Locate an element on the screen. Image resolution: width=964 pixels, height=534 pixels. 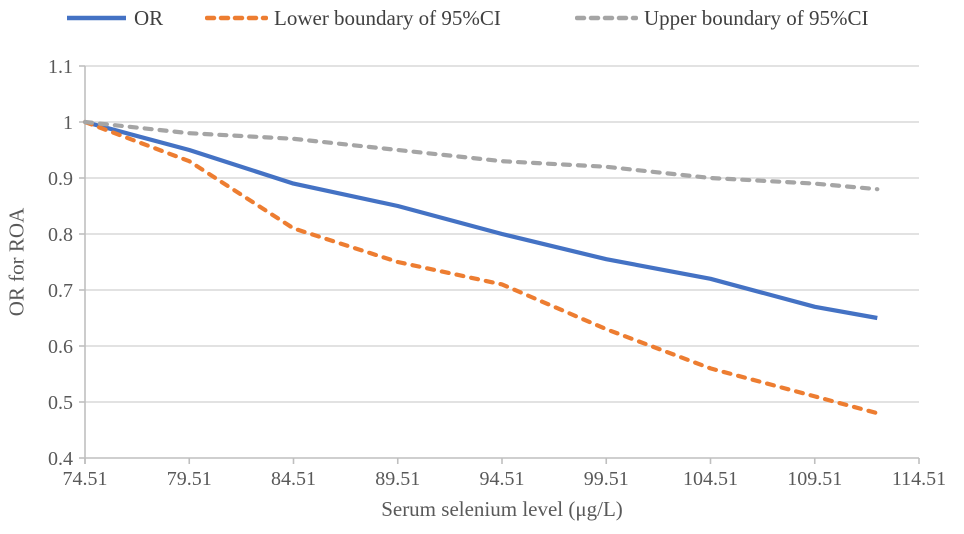
y-tick-label: 0.4 is located at coordinates (60, 459).